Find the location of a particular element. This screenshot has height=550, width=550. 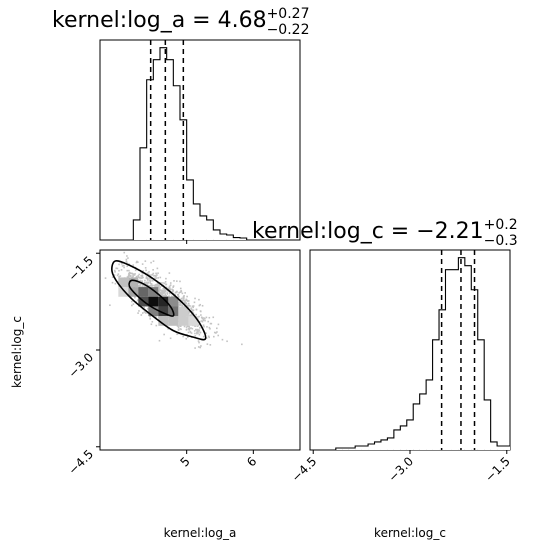

x-tick-label: 6 is located at coordinates (251, 461).